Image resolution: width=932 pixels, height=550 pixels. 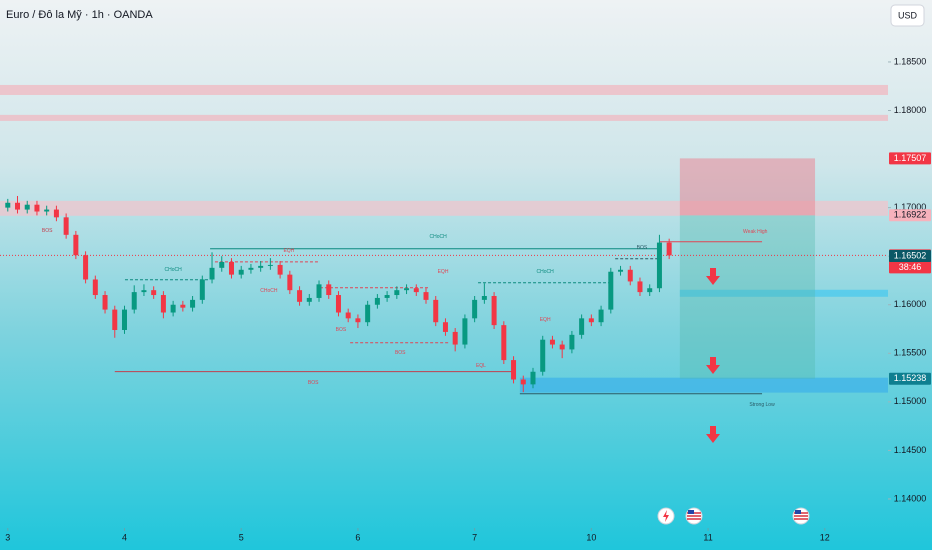 What do you see at coordinates (747, 187) in the screenshot?
I see `stop-area` at bounding box center [747, 187].